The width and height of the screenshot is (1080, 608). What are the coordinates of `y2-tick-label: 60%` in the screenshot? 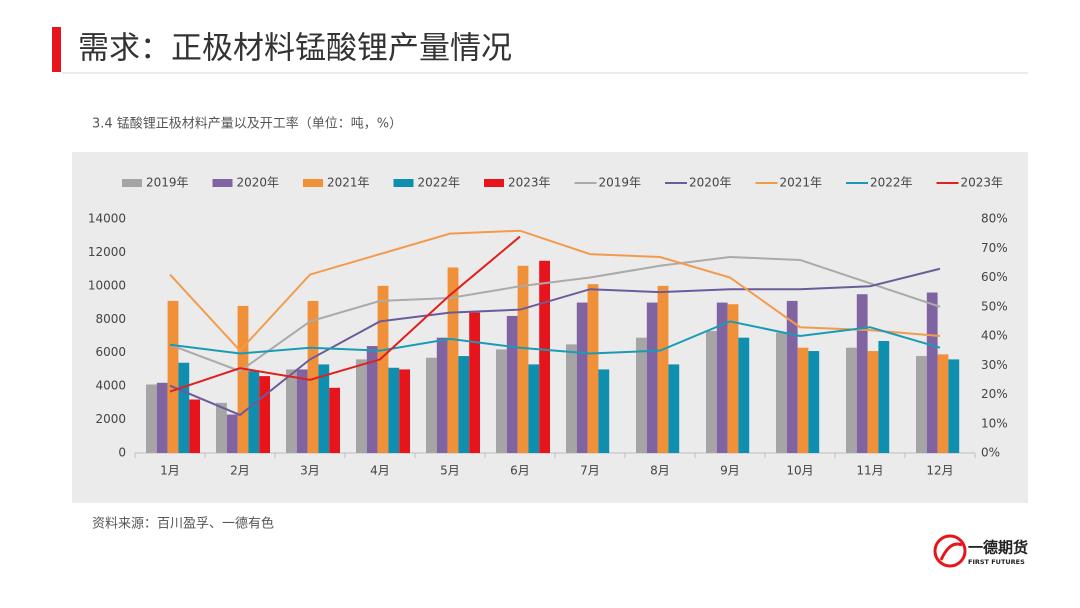 It's located at (994, 277).